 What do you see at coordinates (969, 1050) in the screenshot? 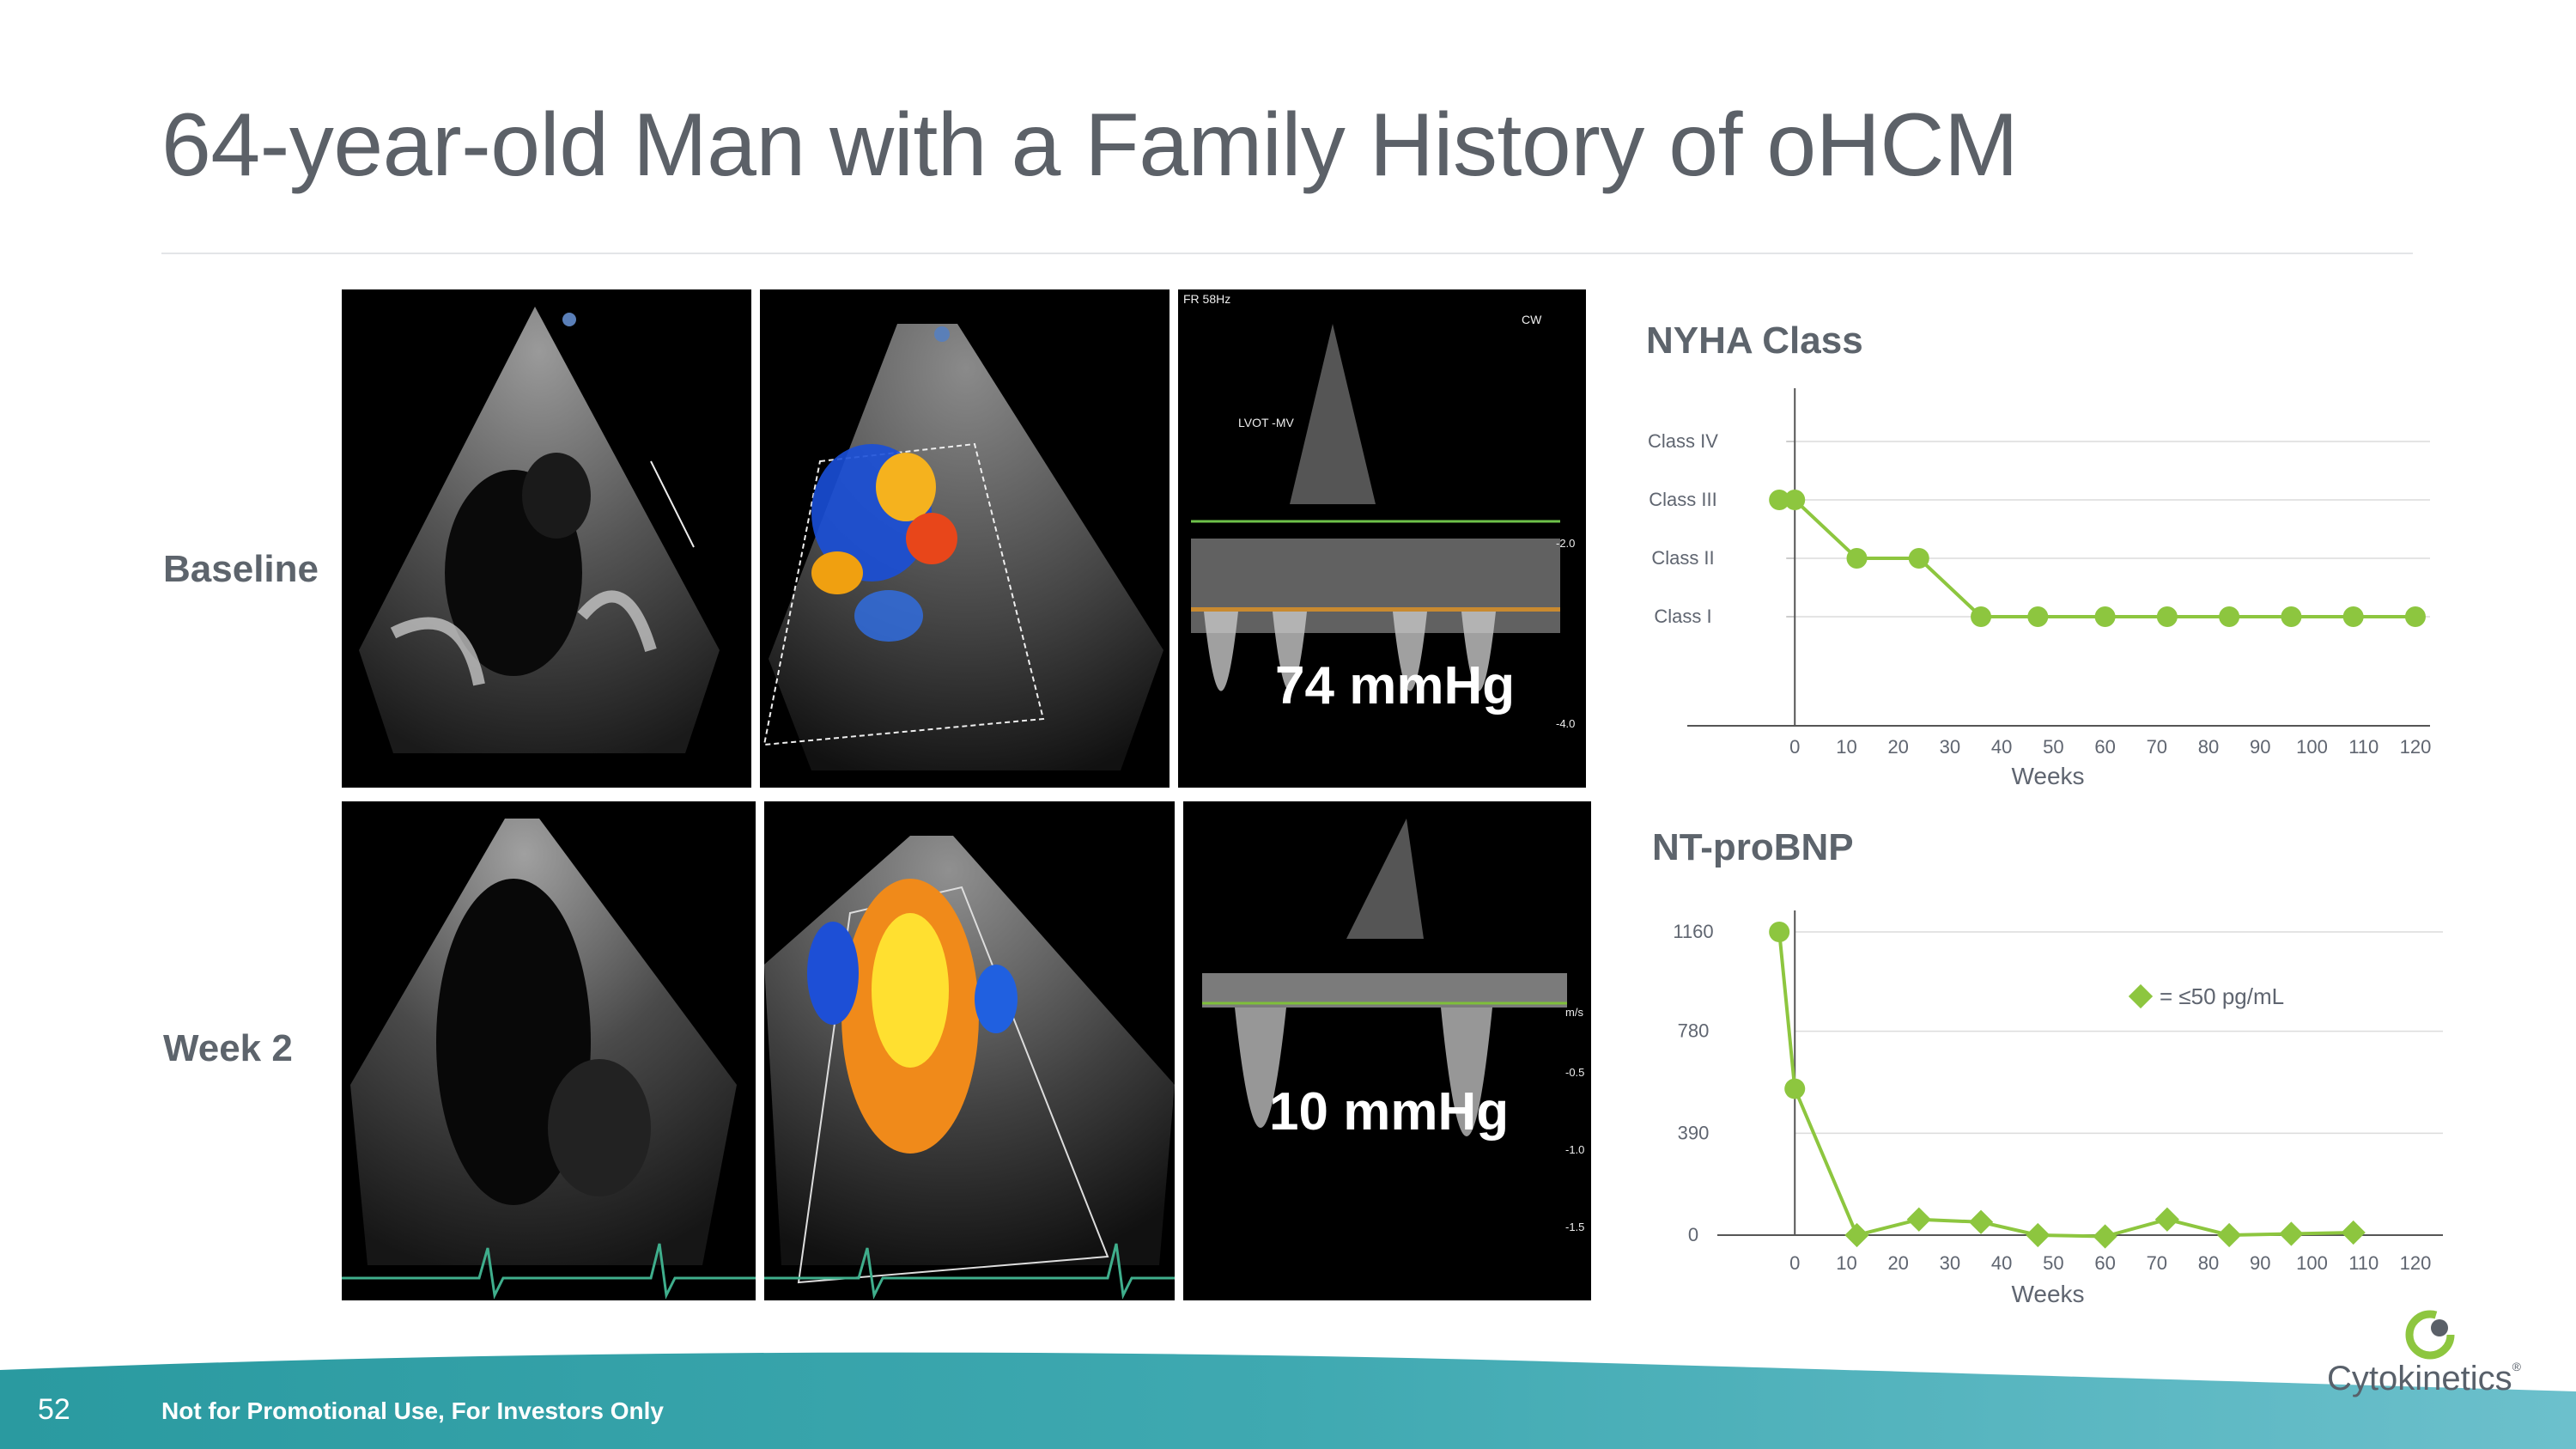
I see `echo-week2-color-doppler` at bounding box center [969, 1050].